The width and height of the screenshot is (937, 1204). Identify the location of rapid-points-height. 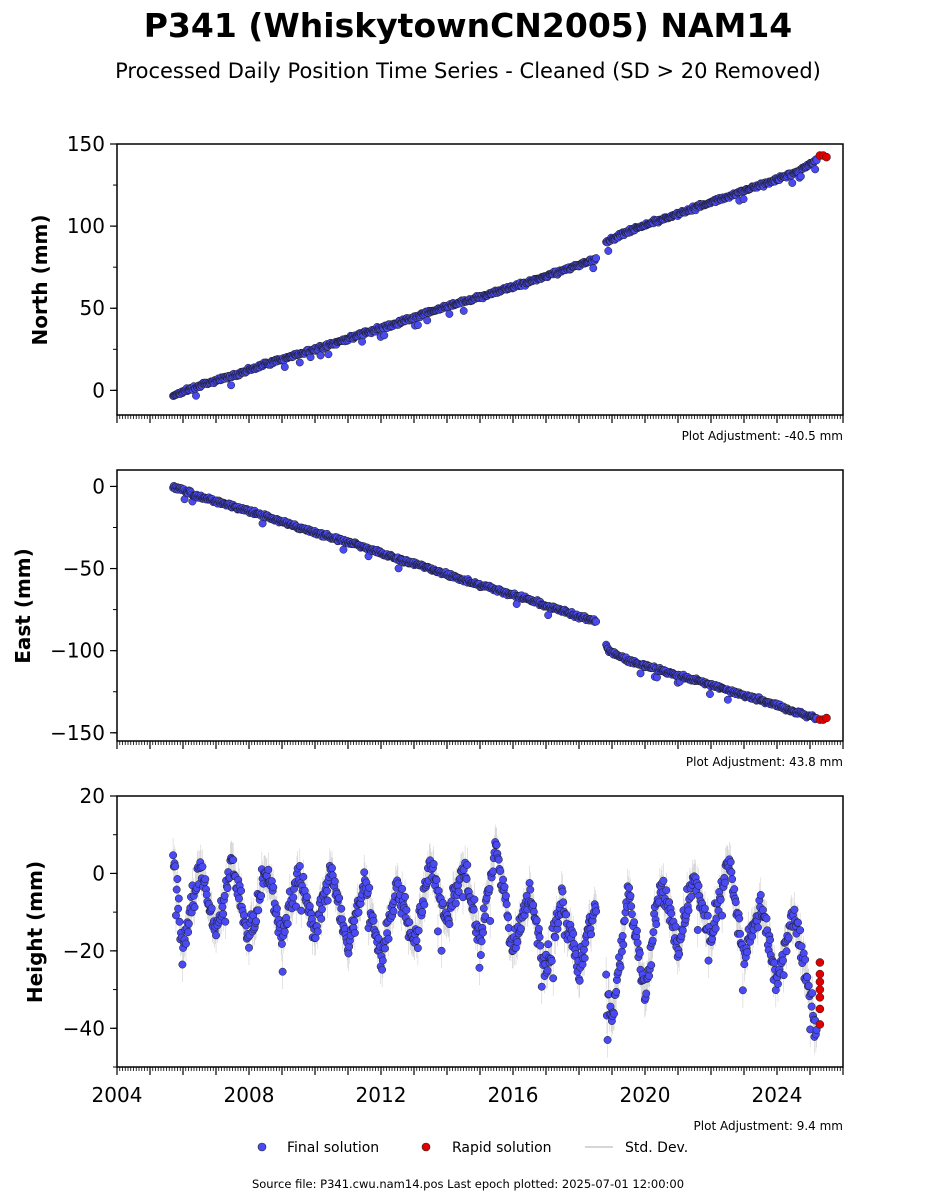
(820, 993).